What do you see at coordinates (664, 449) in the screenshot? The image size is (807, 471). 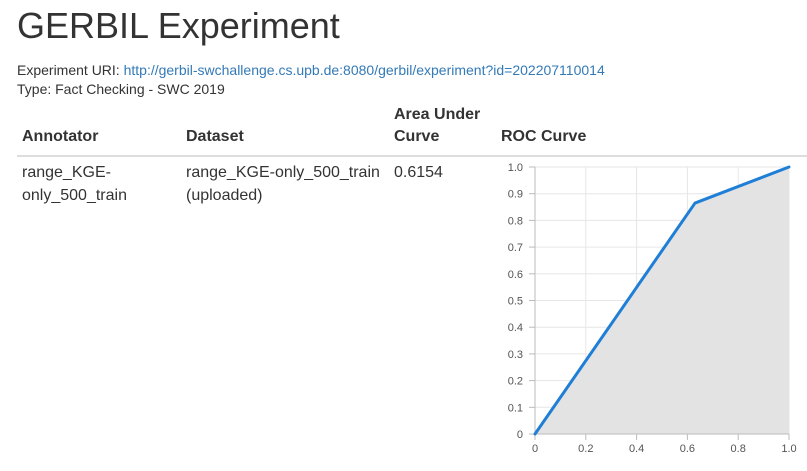 I see `x-tick-labels: 0 0.2 0.4 0.6 0.8 1.0` at bounding box center [664, 449].